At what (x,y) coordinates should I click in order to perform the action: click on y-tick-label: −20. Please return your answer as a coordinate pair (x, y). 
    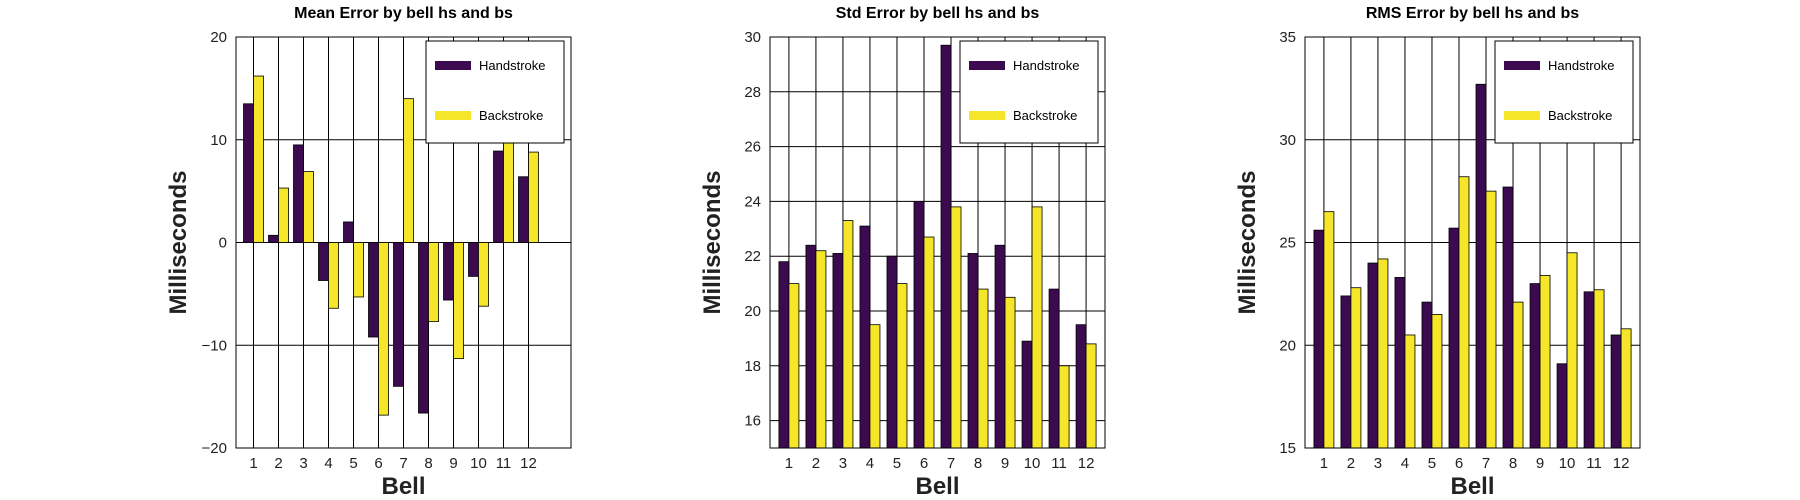
    Looking at the image, I should click on (214, 448).